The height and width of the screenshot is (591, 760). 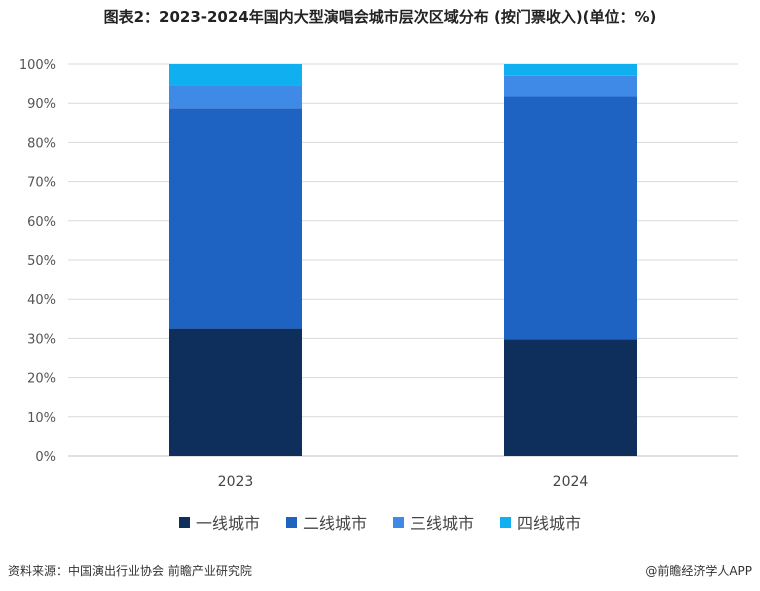 I want to click on y-tick-label: 80%, so click(x=41, y=143).